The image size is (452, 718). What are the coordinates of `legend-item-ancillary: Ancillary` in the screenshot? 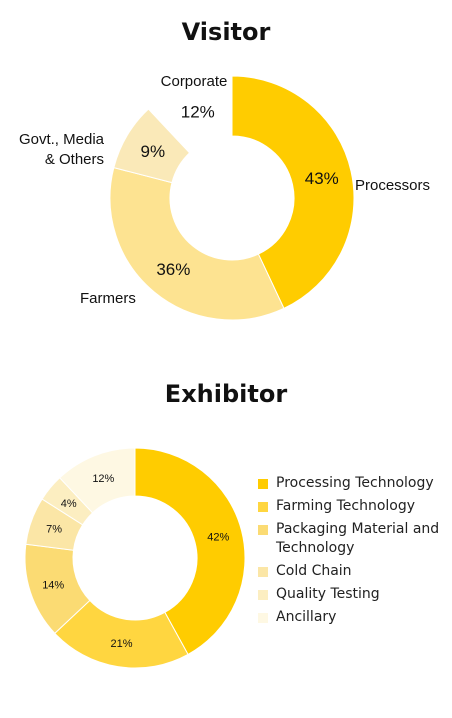 It's located at (354, 617).